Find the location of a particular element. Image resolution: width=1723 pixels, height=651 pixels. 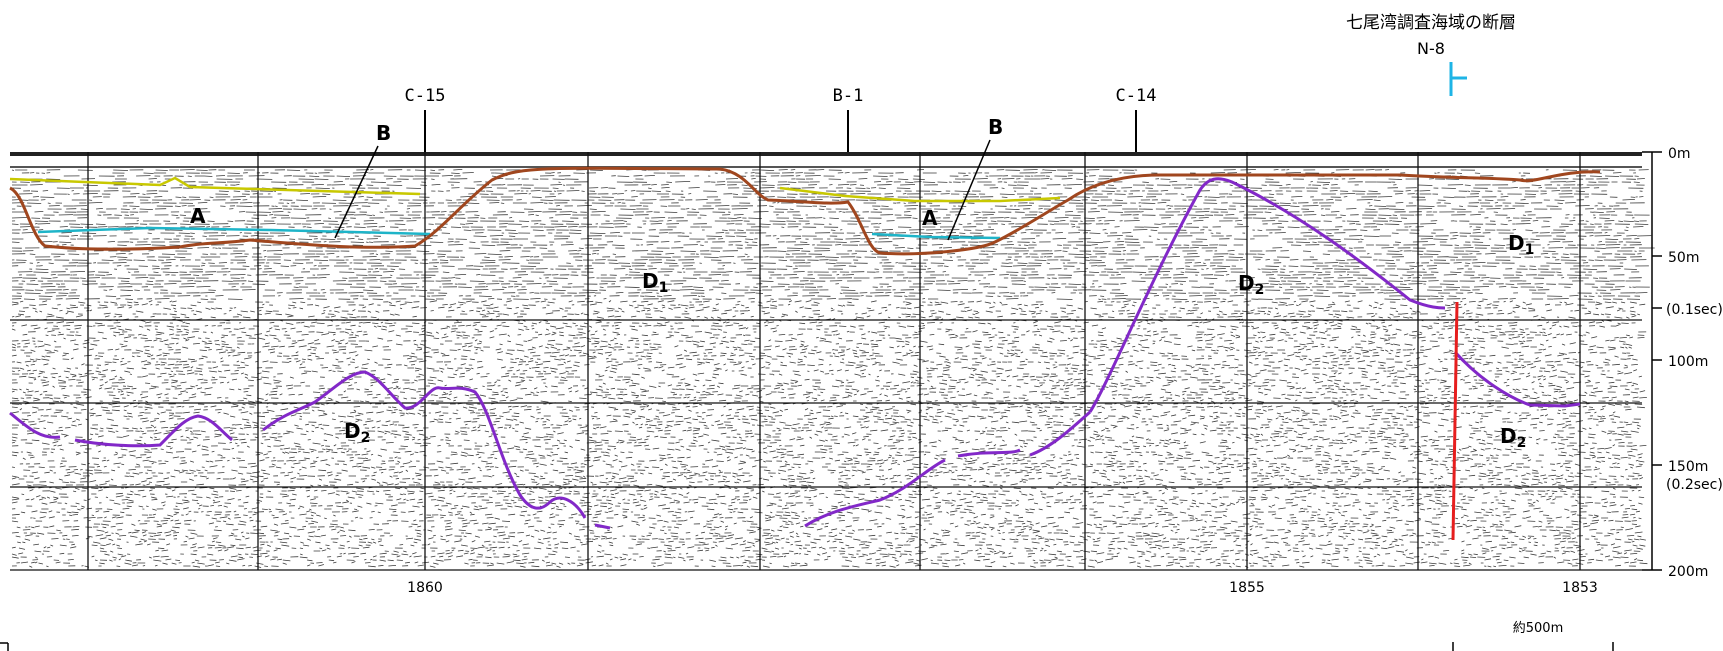

depth-tick-label: (0.1sec) is located at coordinates (1694, 310).